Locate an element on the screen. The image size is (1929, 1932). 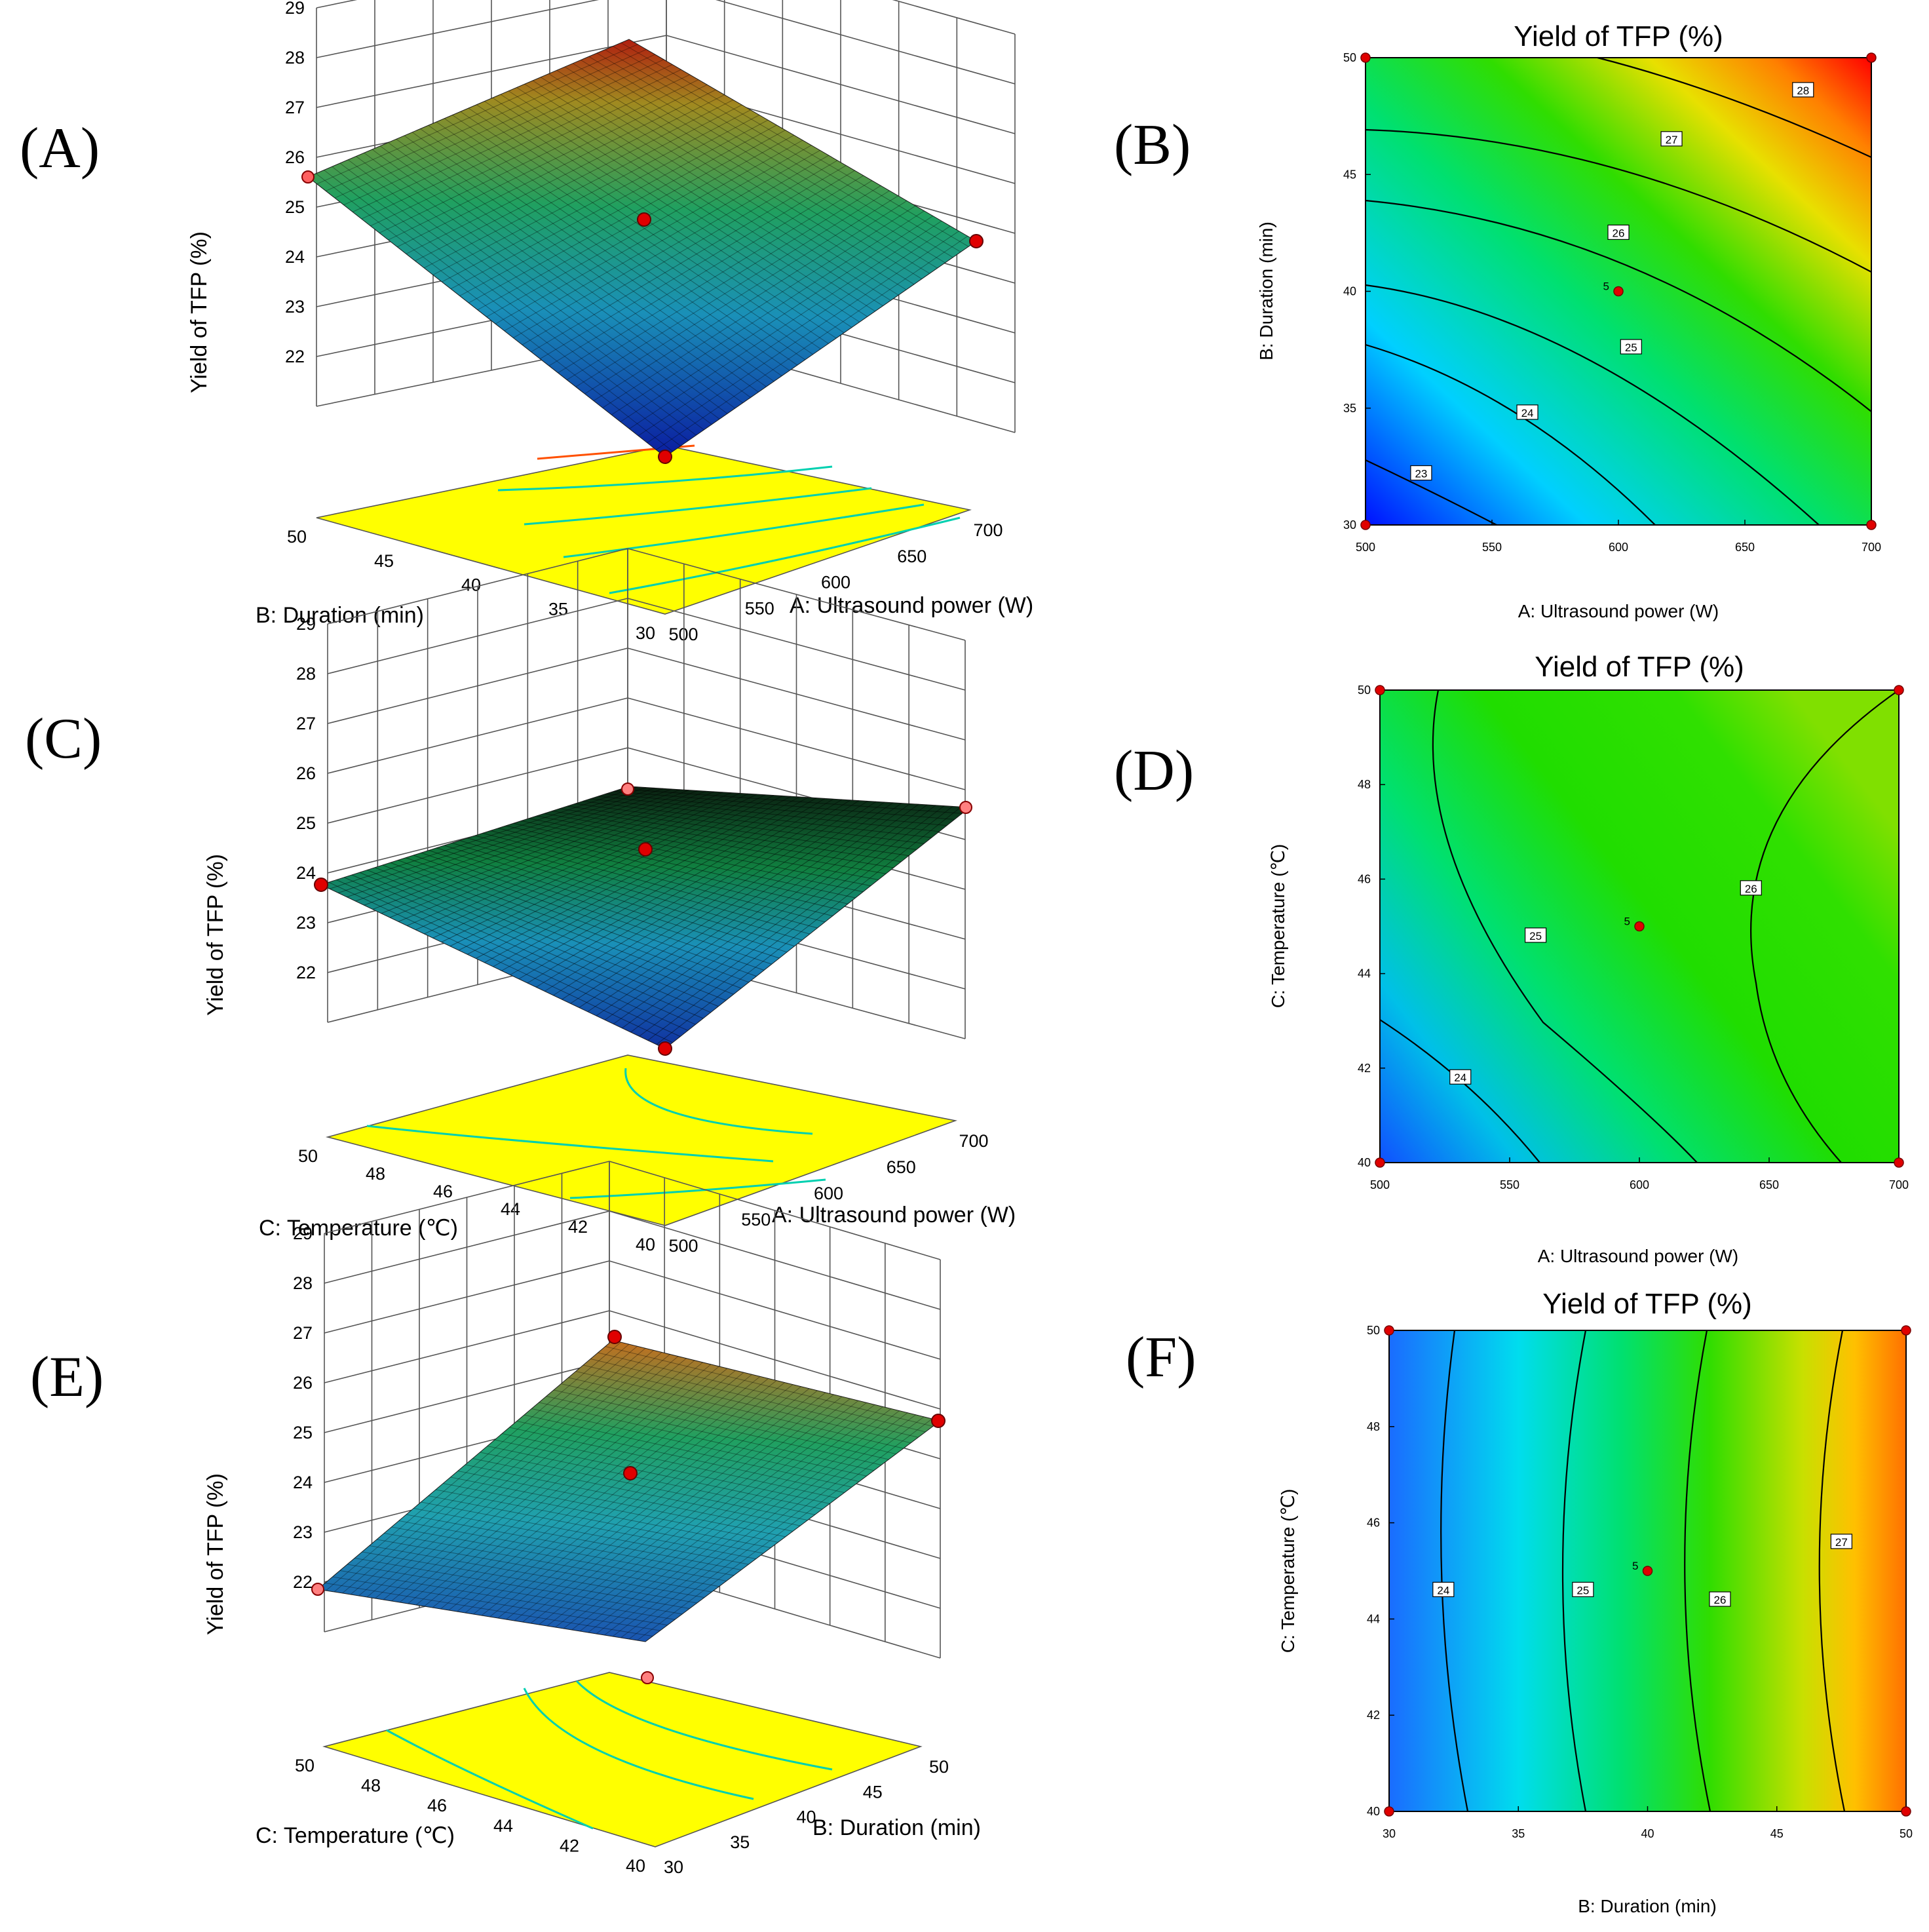
z-tick-label: 23 is located at coordinates (303, 1532).